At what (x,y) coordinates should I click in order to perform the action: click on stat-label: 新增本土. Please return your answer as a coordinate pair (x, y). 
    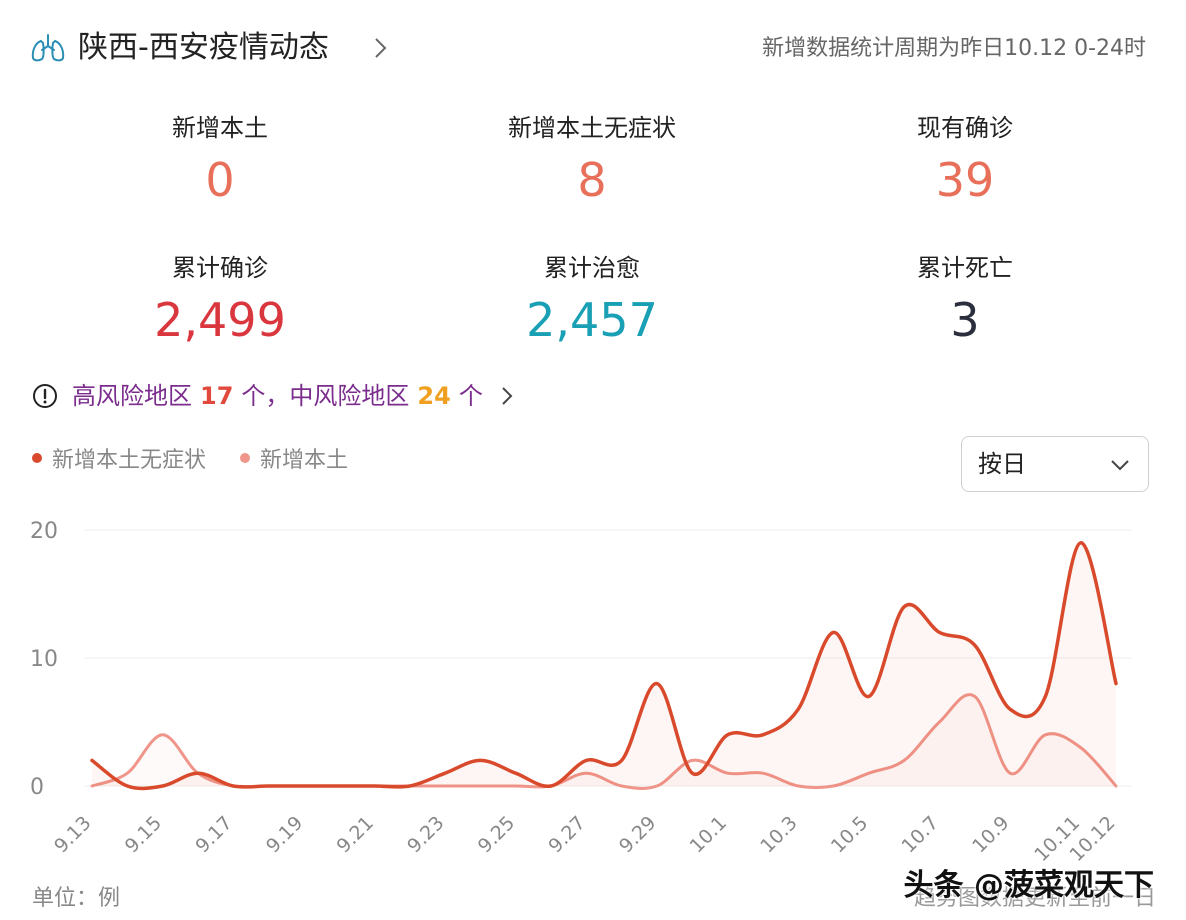
    Looking at the image, I should click on (220, 128).